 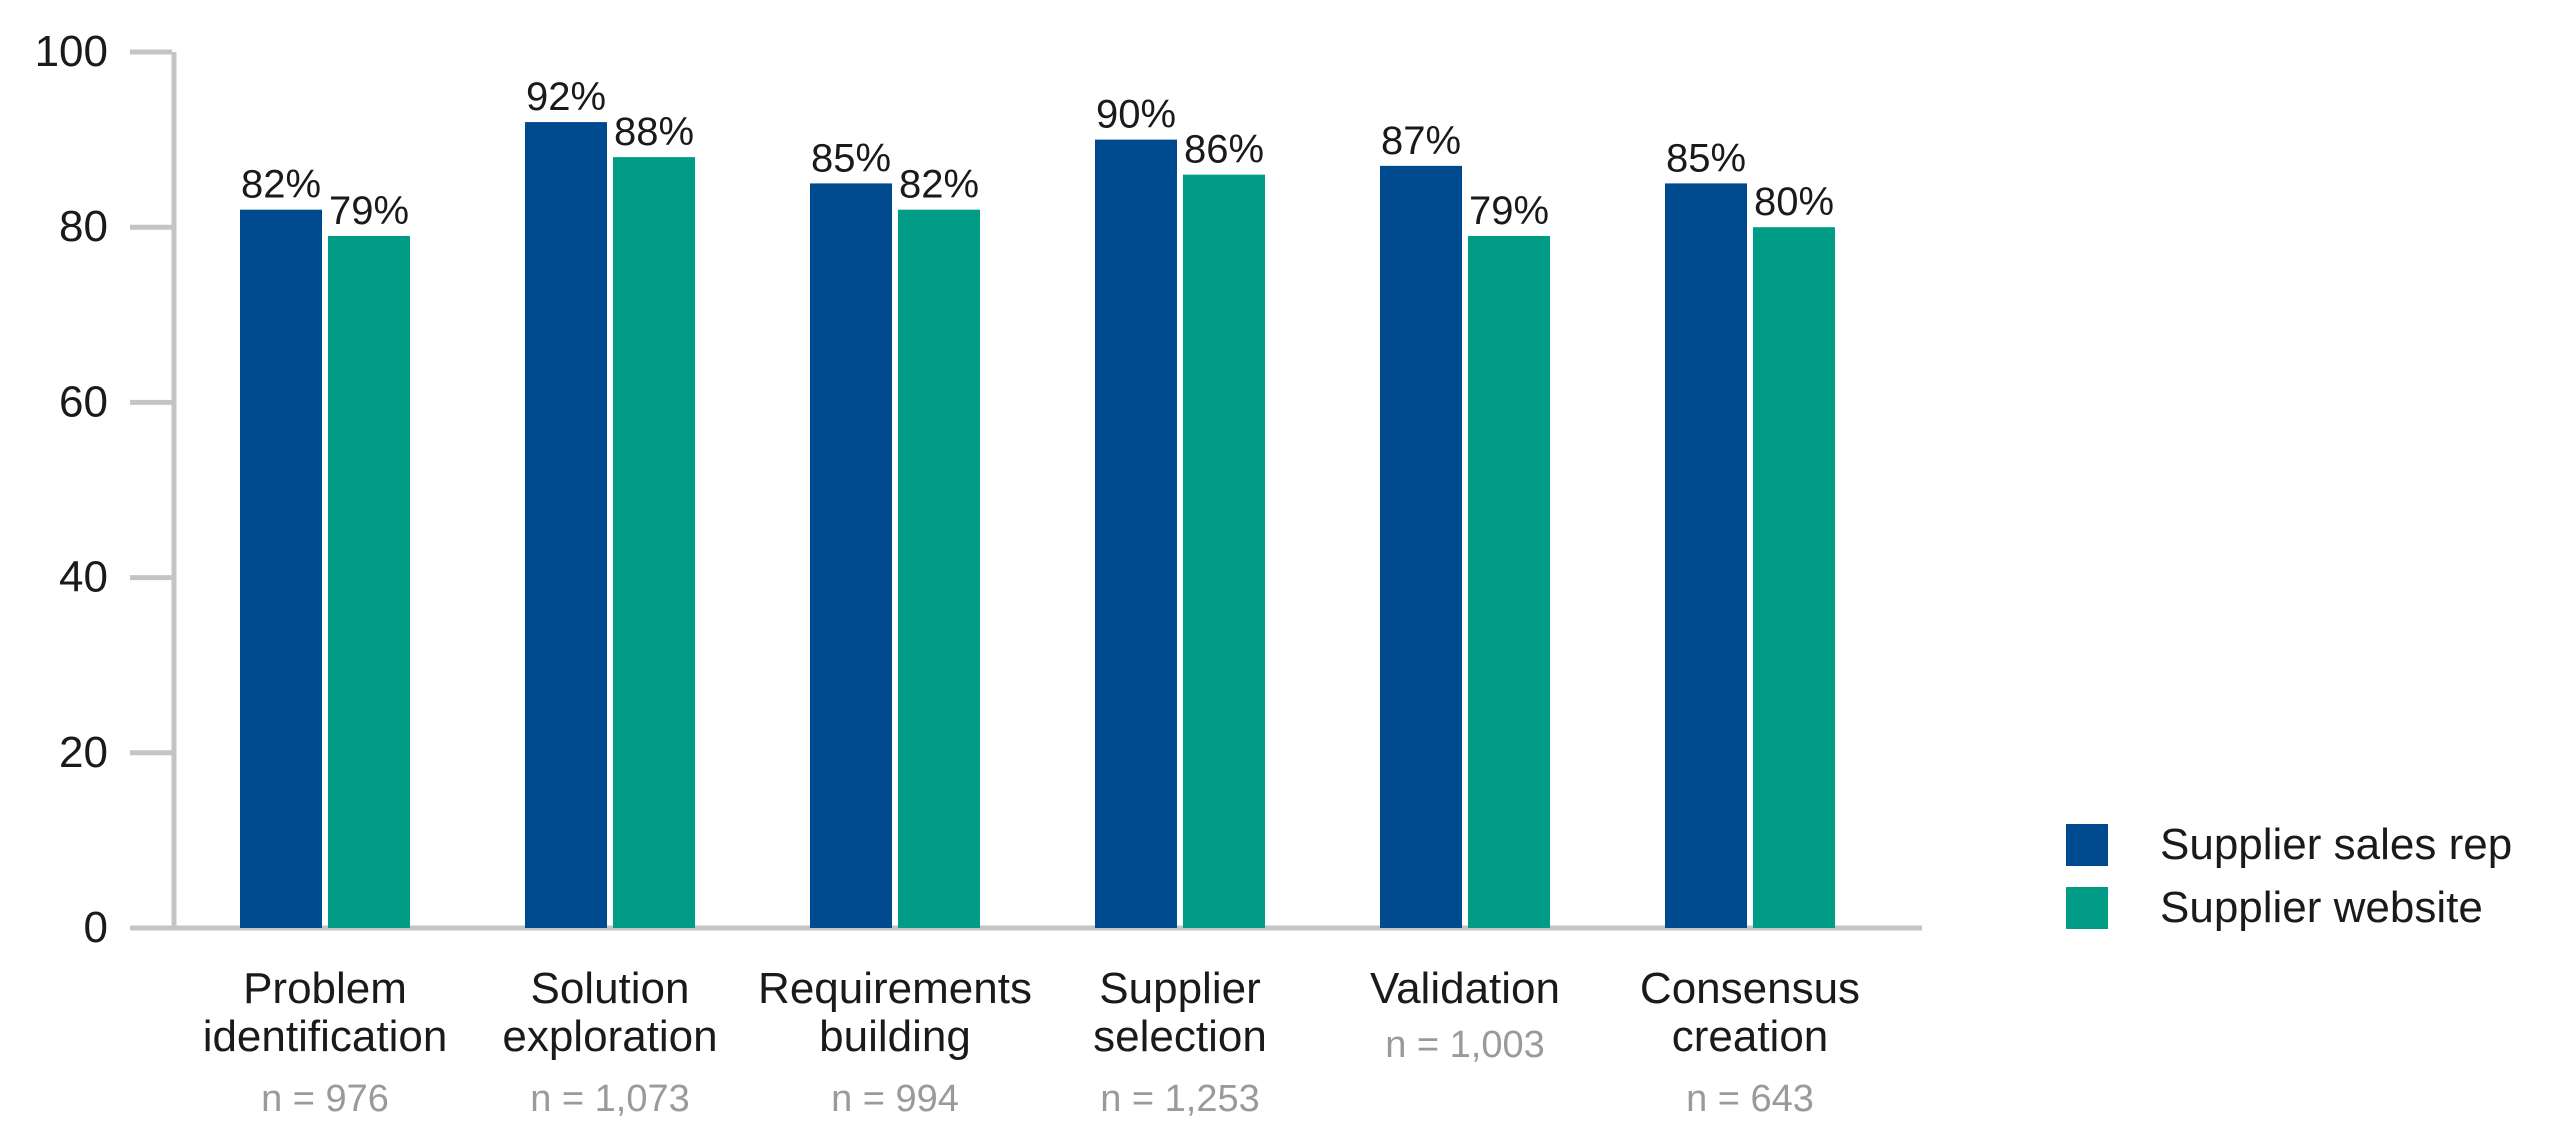 I want to click on x-tick-label: Problem, so click(x=325, y=988).